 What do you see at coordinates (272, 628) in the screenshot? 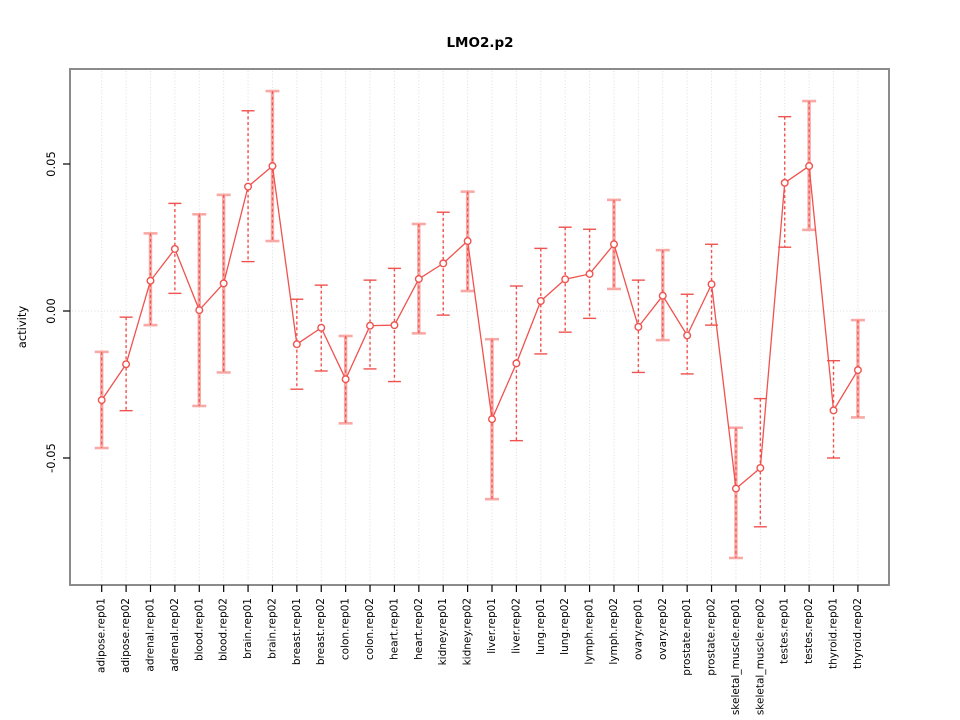
I see `x-tick-label-brain.rep02: brain.rep02` at bounding box center [272, 628].